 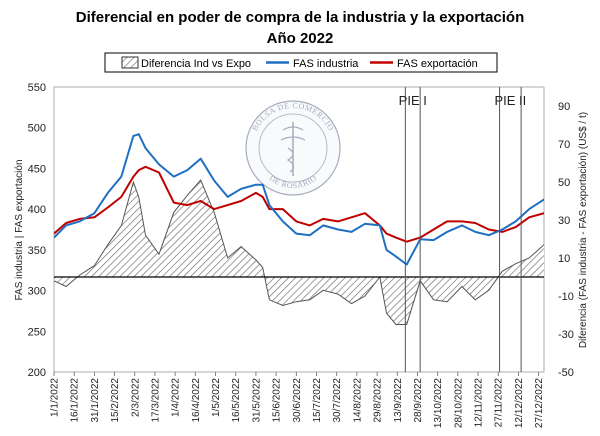 I want to click on x-tick-label: 27/11/2022, so click(x=499, y=403).